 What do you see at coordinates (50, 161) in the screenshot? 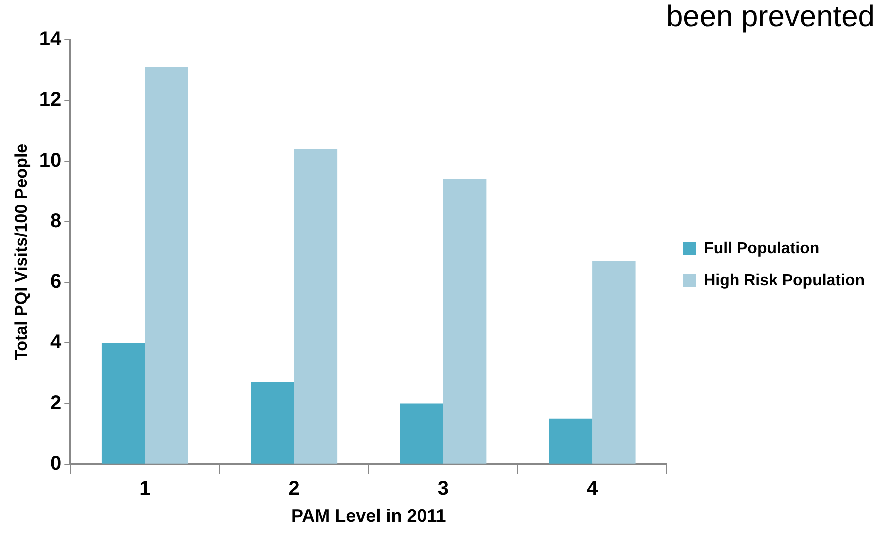
I see `y-tick-label: 10` at bounding box center [50, 161].